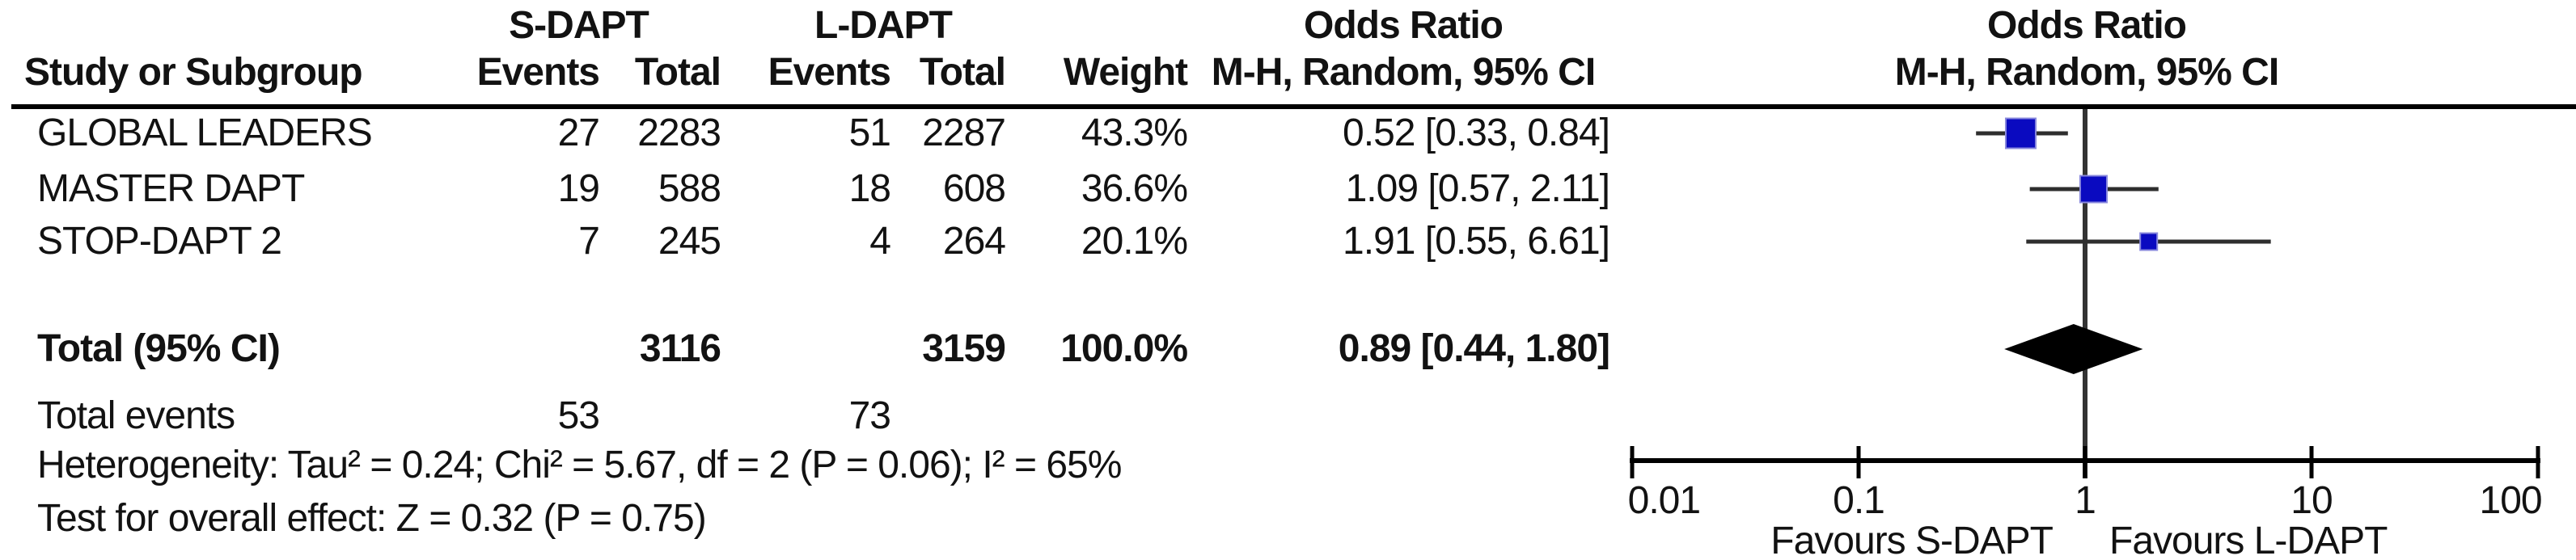 The image size is (2576, 560). I want to click on l-total-value: 2287, so click(964, 133).